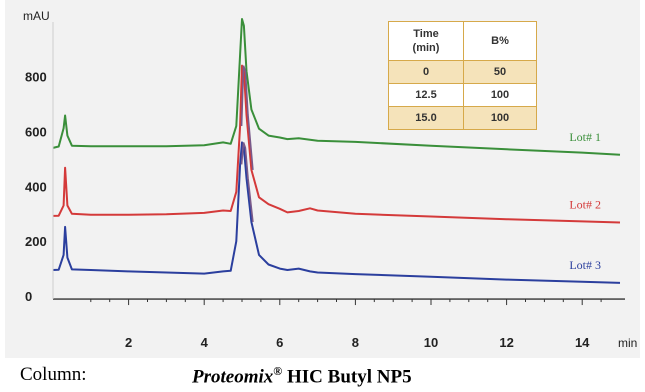 The height and width of the screenshot is (392, 645). I want to click on gradient-table-row: 0 50, so click(462, 72).